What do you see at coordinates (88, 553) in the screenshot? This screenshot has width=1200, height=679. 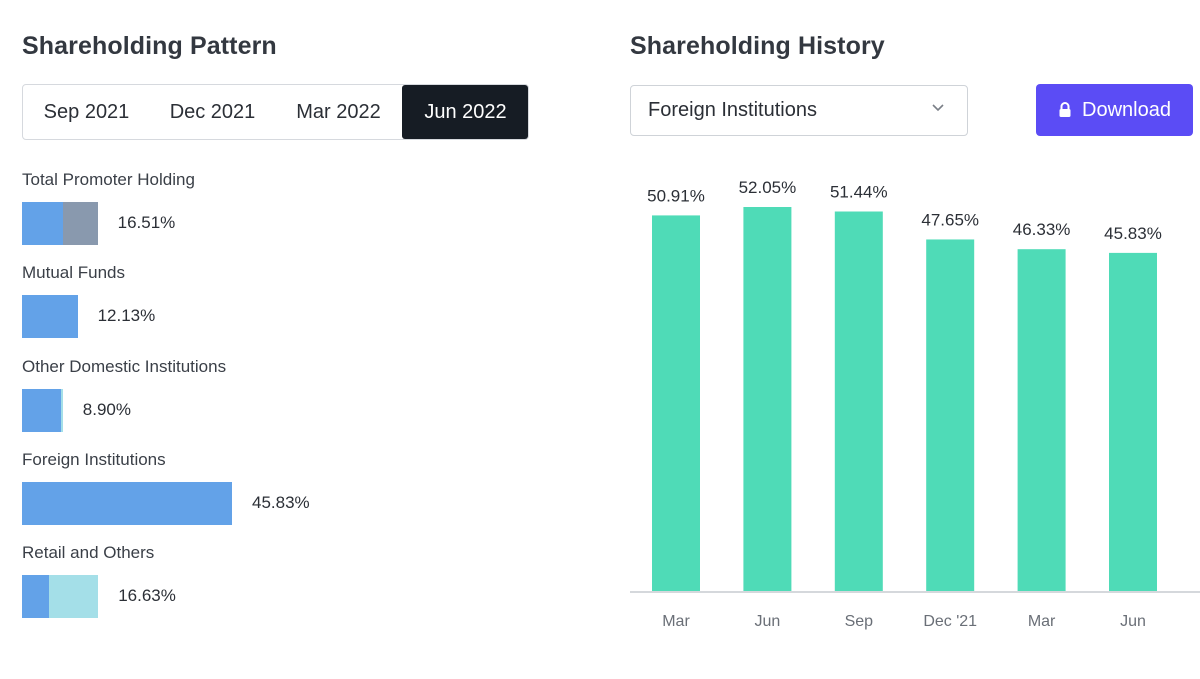 I see `holding-label: Retail and Others` at bounding box center [88, 553].